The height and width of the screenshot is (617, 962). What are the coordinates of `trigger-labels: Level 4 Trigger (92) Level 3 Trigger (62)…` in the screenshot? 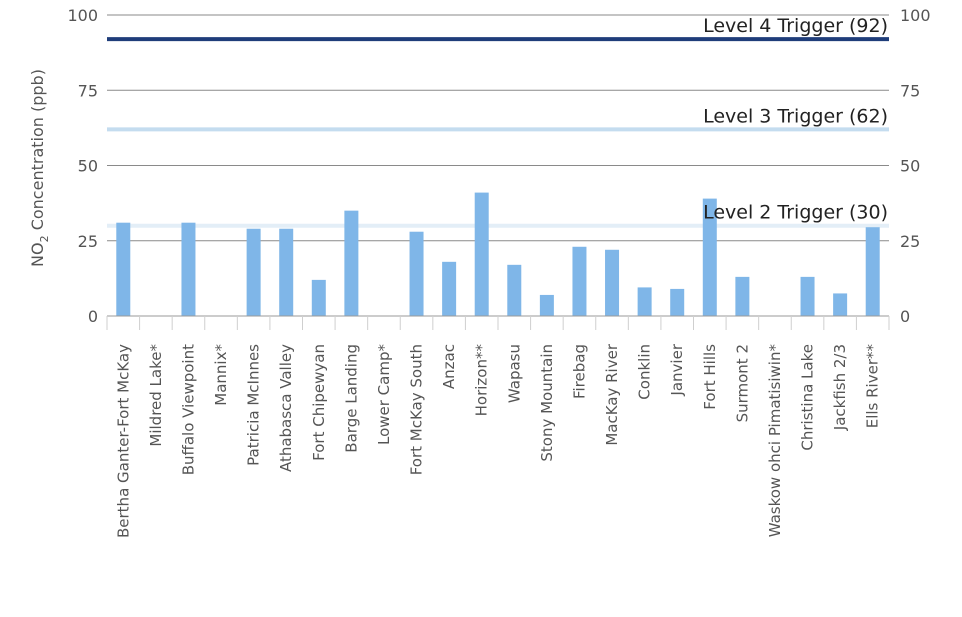 It's located at (795, 119).